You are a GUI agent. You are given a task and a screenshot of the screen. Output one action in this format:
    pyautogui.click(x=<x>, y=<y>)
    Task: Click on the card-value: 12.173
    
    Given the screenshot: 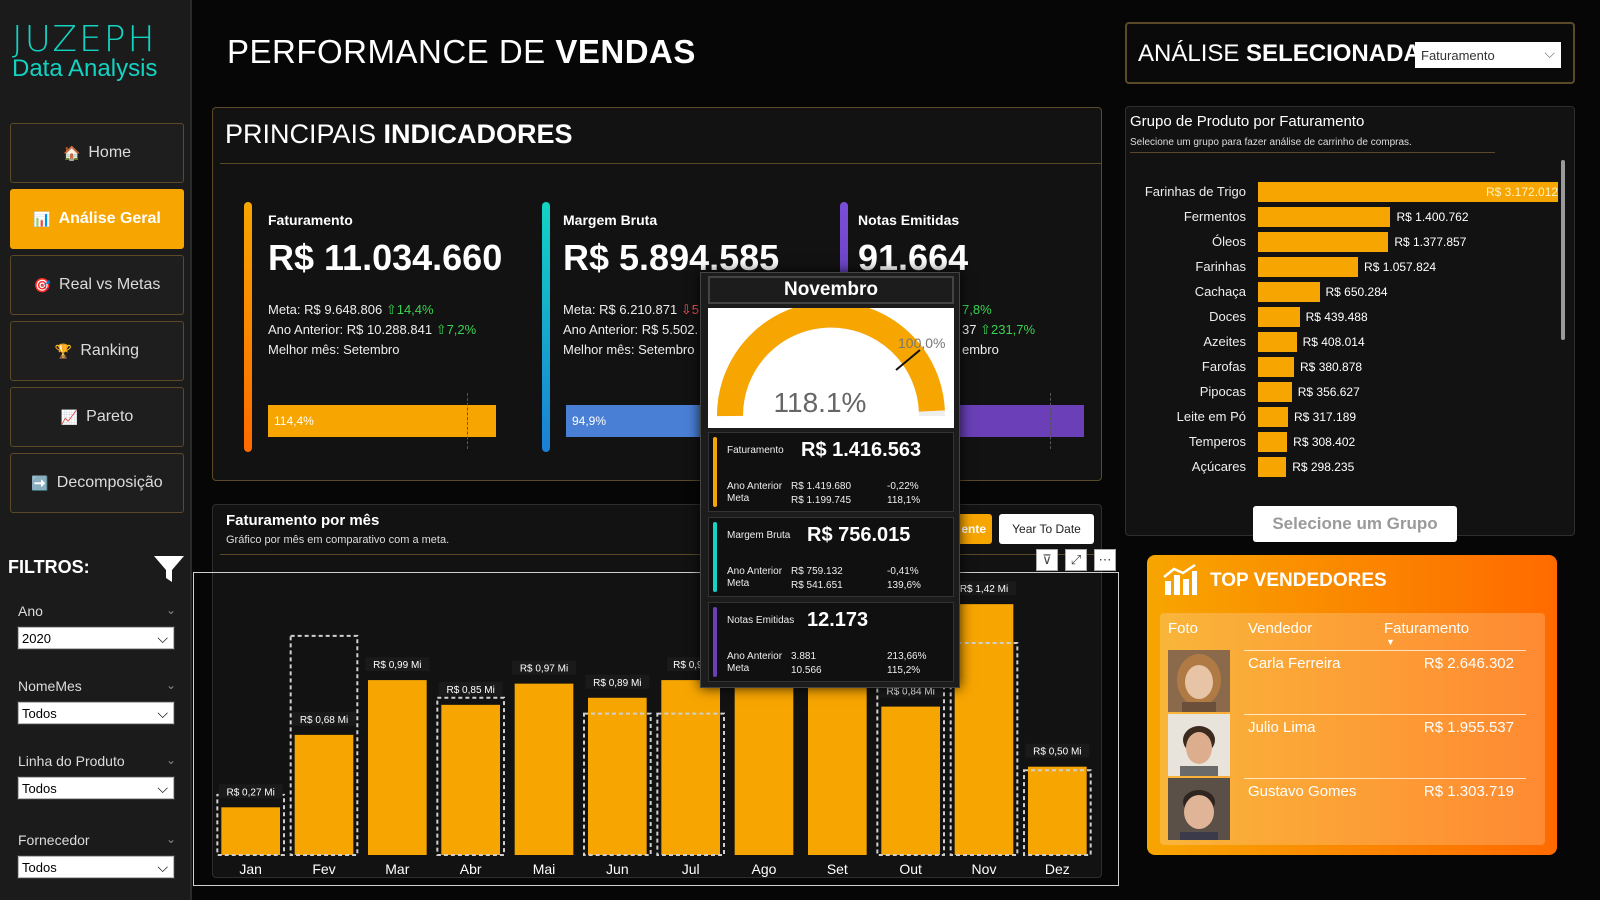 What is the action you would take?
    pyautogui.click(x=838, y=620)
    